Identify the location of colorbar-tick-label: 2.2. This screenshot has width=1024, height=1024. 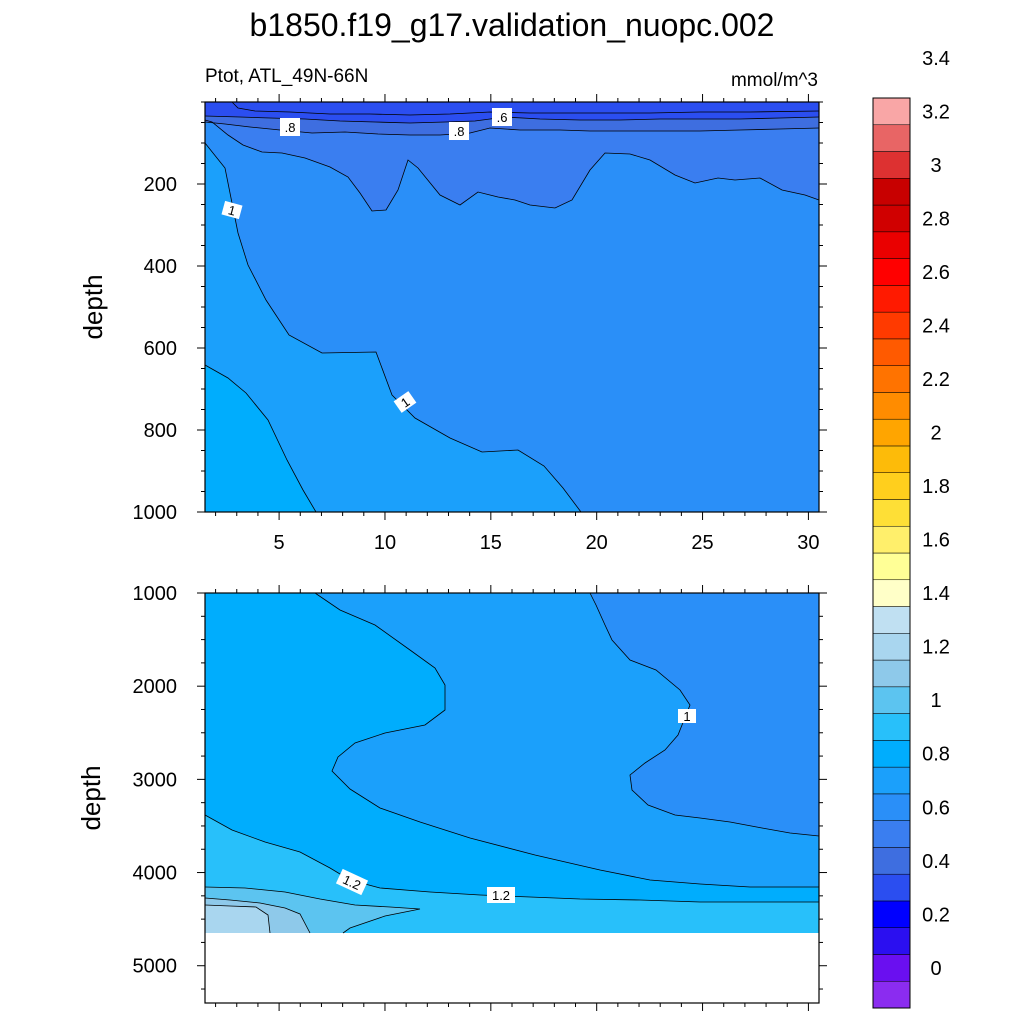
(936, 380).